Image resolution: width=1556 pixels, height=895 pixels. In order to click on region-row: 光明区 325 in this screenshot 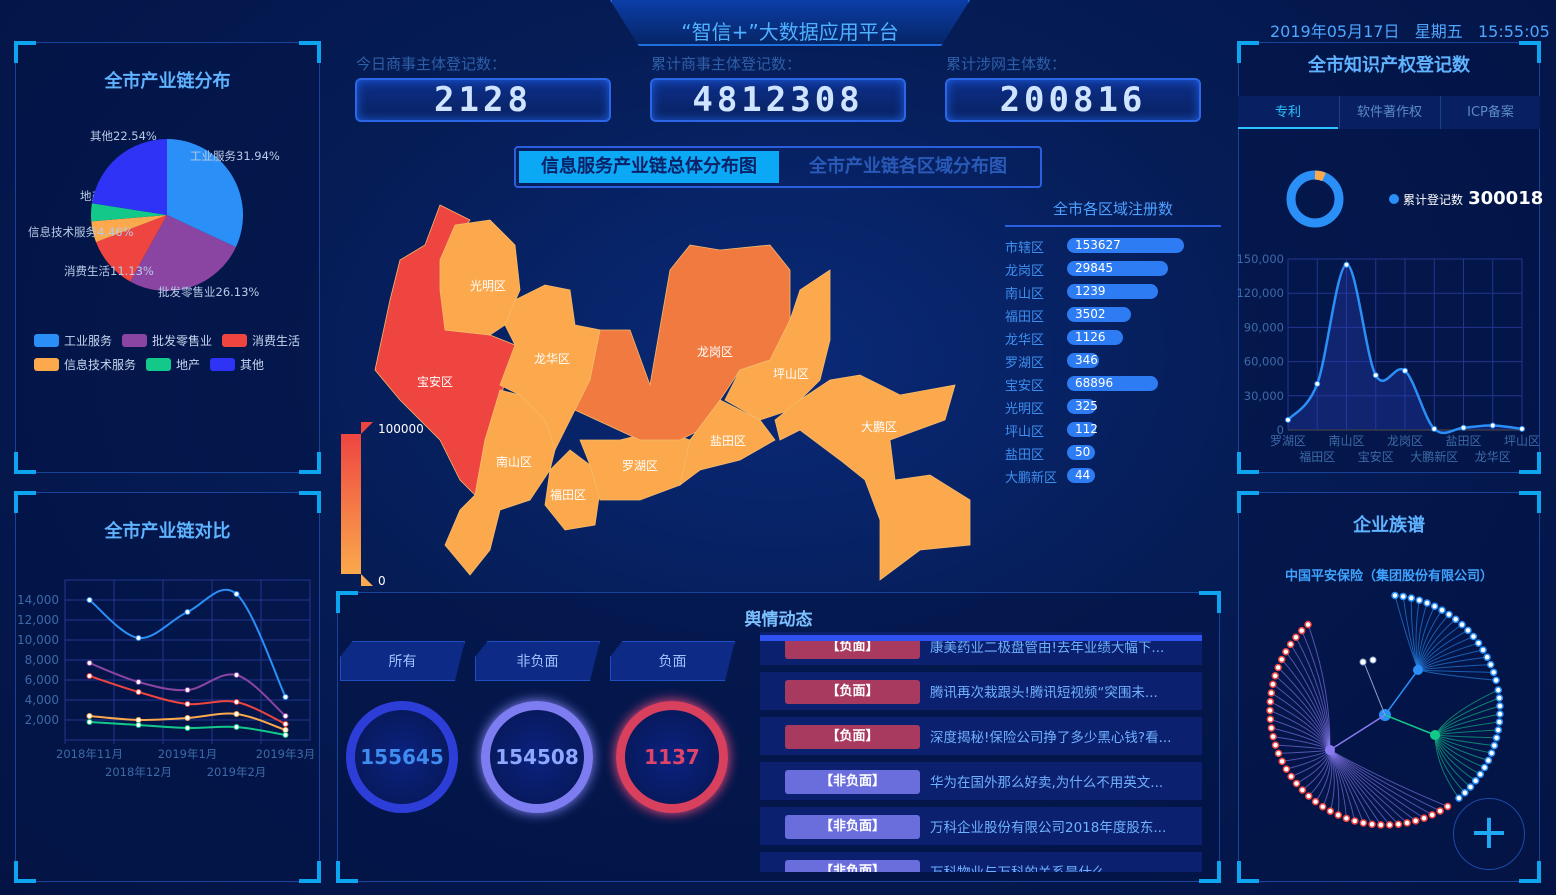, I will do `click(1113, 407)`.